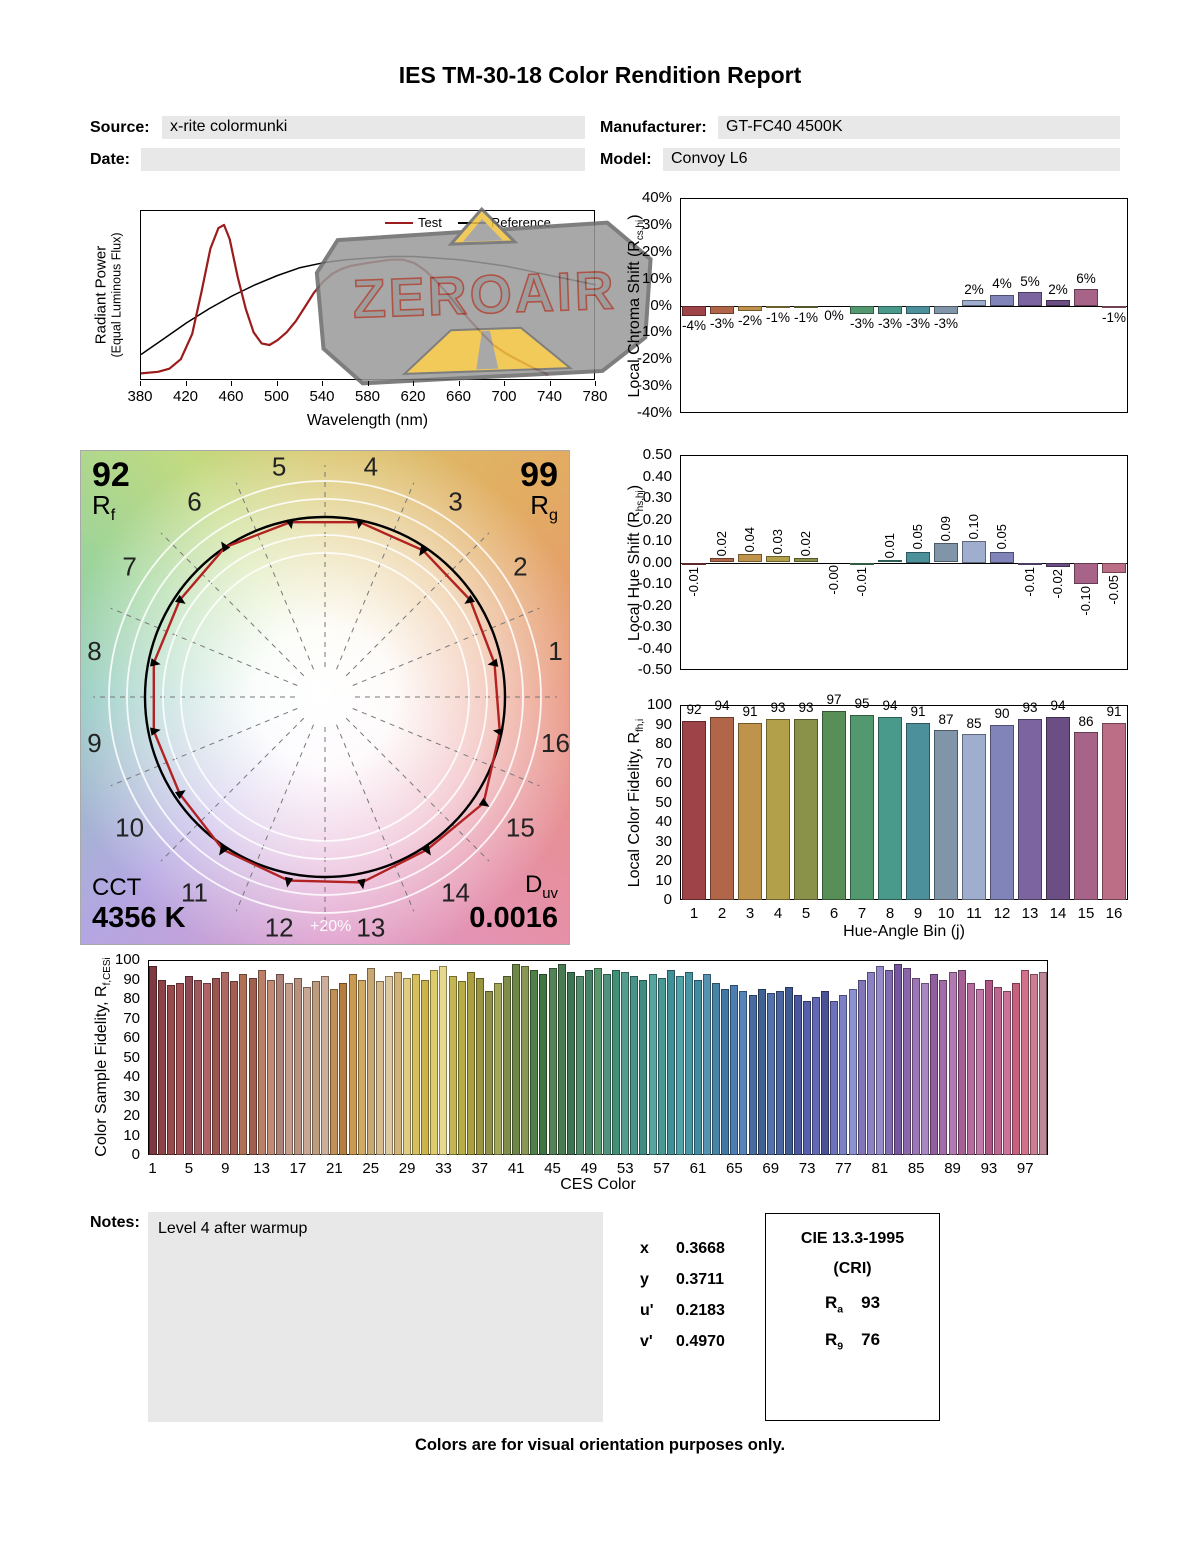 This screenshot has height=1550, width=1200. Describe the element at coordinates (654, 669) in the screenshot. I see `y-tick-label: -0.50` at that location.